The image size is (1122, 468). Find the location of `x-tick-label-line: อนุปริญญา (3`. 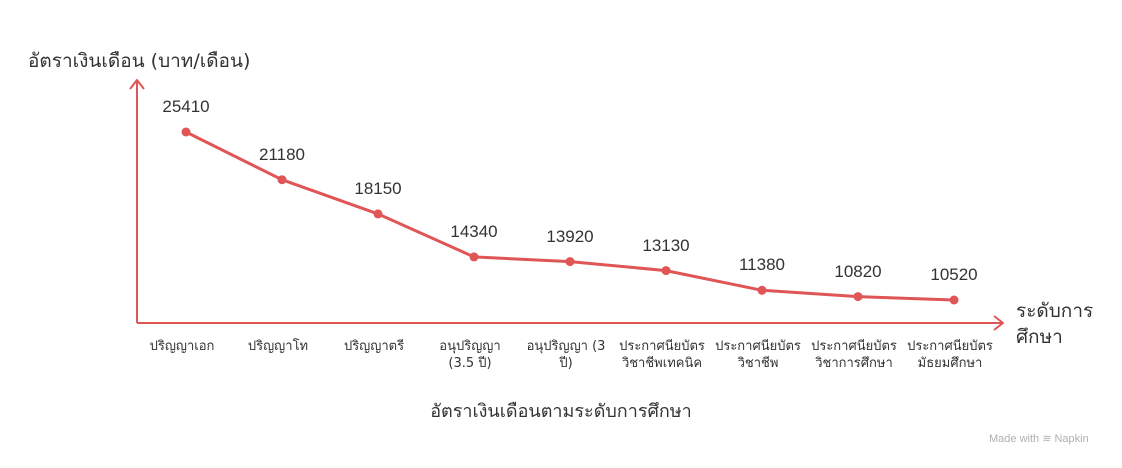

x-tick-label-line: อนุปริญญา (3 is located at coordinates (566, 346).